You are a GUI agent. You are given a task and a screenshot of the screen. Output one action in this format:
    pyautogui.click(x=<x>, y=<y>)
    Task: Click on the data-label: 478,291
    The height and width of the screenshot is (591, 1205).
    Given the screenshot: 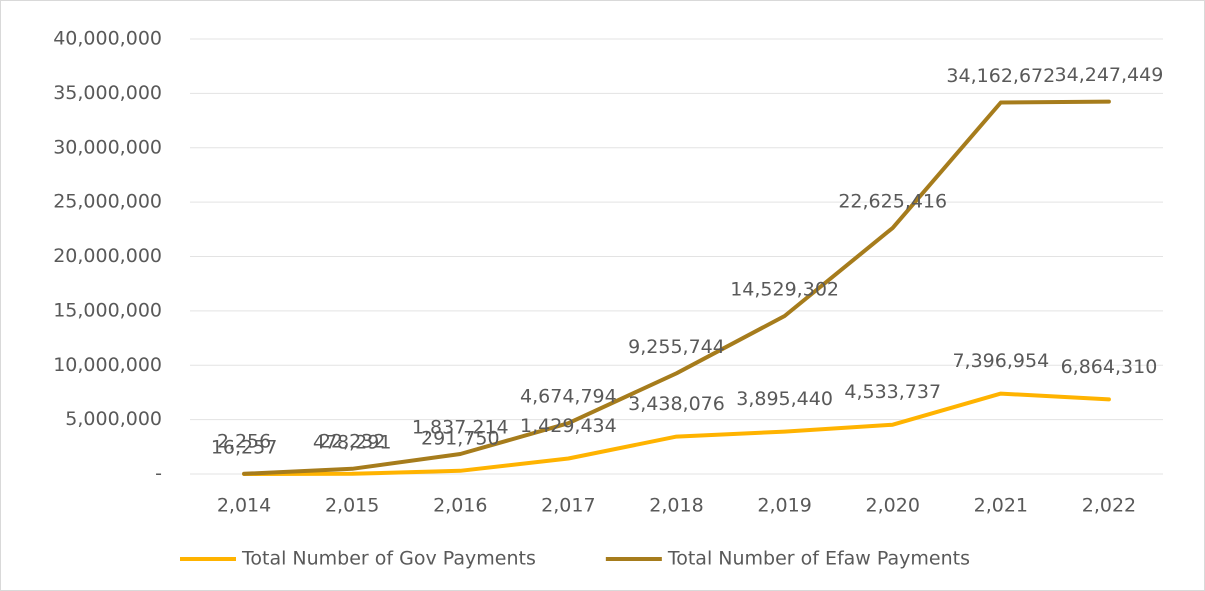 What is the action you would take?
    pyautogui.click(x=352, y=442)
    